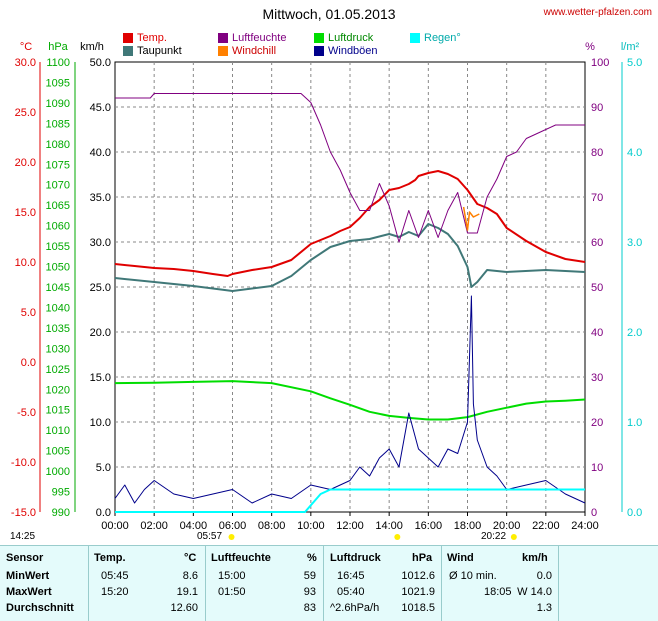  Describe the element at coordinates (247, 51) in the screenshot. I see `legend-windchill: Windchill` at that location.